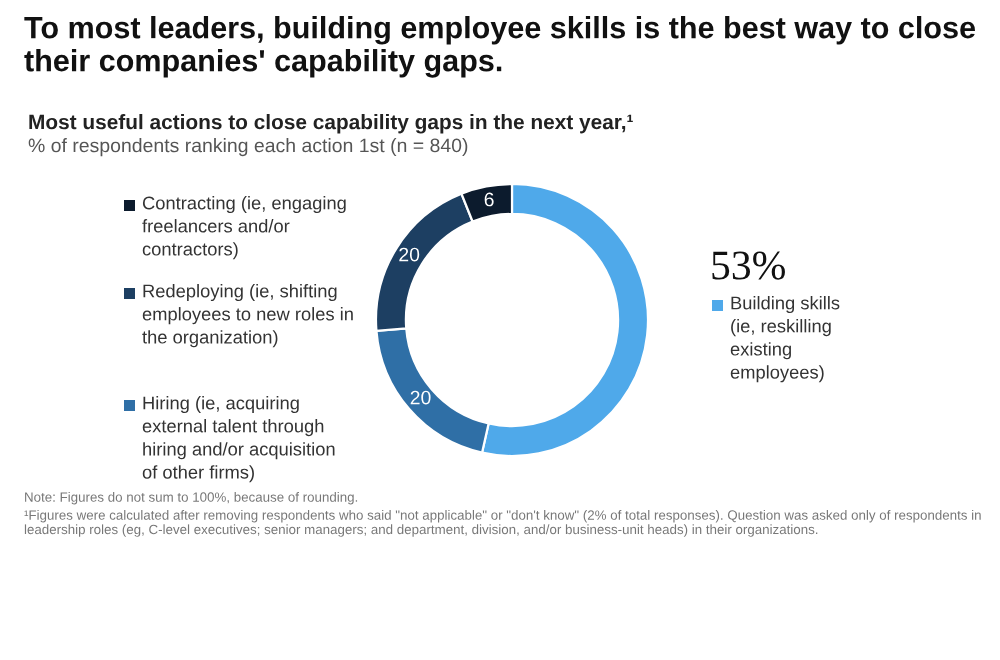 This screenshot has width=1000, height=660. Describe the element at coordinates (244, 228) in the screenshot. I see `legend-label: Contracting (ie, engaging freelancers and/or contractors)` at that location.